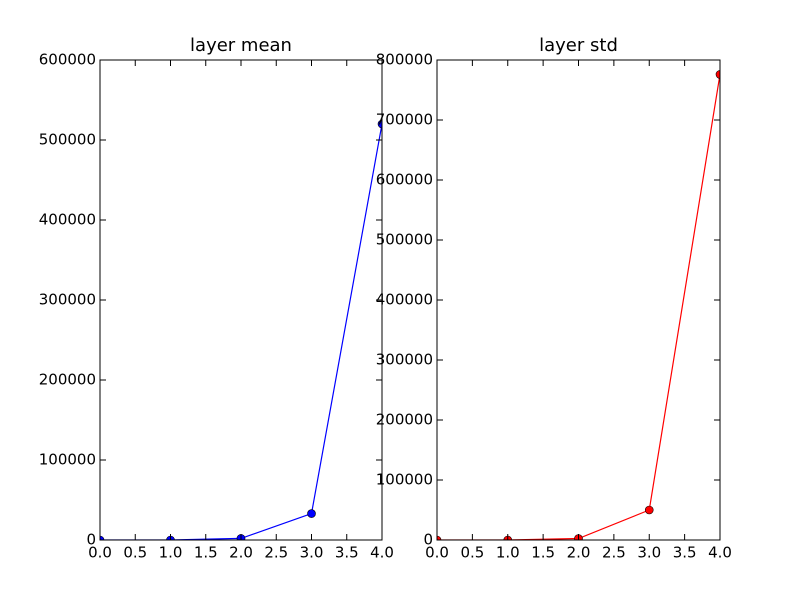  What do you see at coordinates (241, 45) in the screenshot?
I see `chart-title: layer mean` at bounding box center [241, 45].